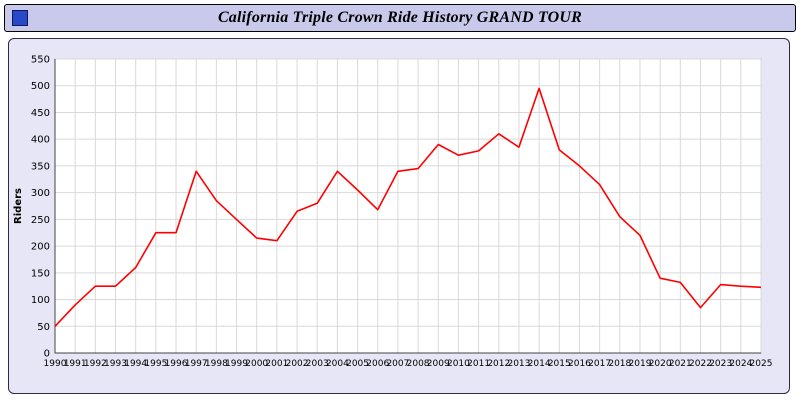 This screenshot has width=800, height=400. I want to click on svg-text: 1993, so click(115, 364).